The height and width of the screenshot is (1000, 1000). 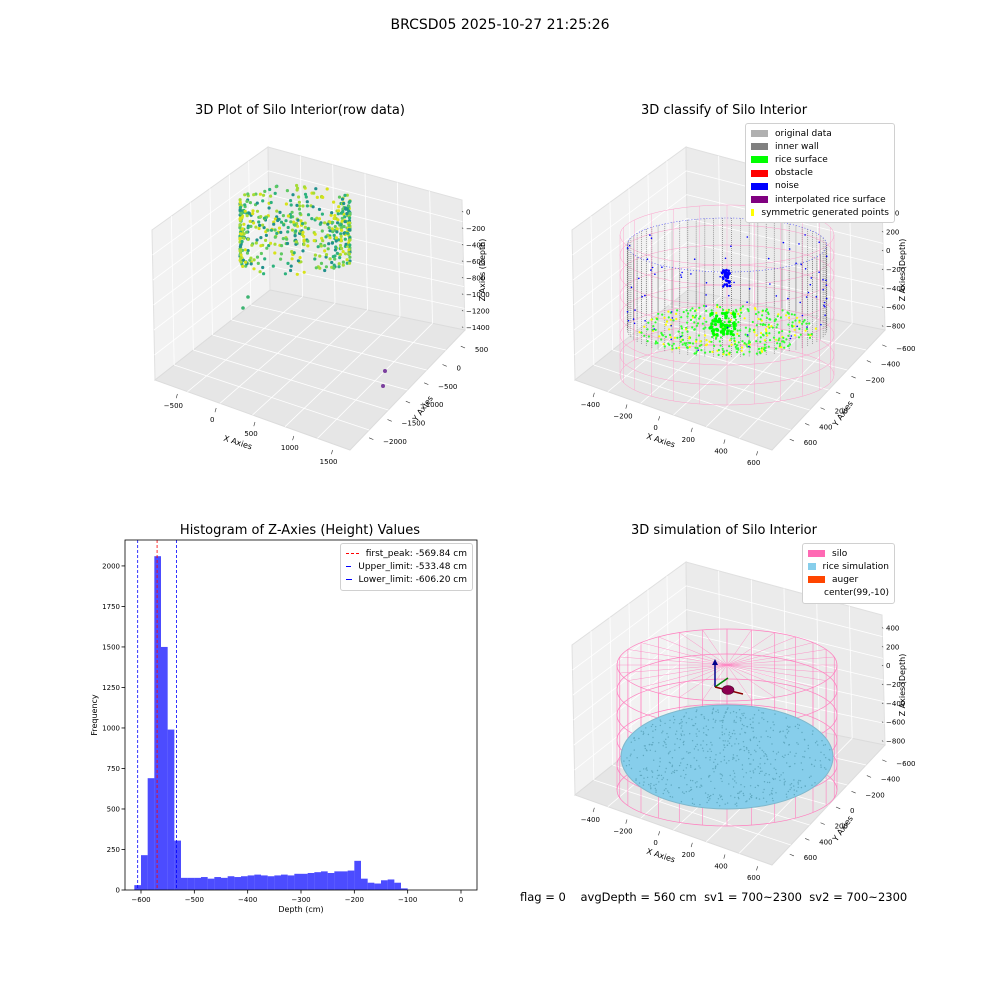 I want to click on sim-z-tick-label: 0, so click(x=888, y=666).